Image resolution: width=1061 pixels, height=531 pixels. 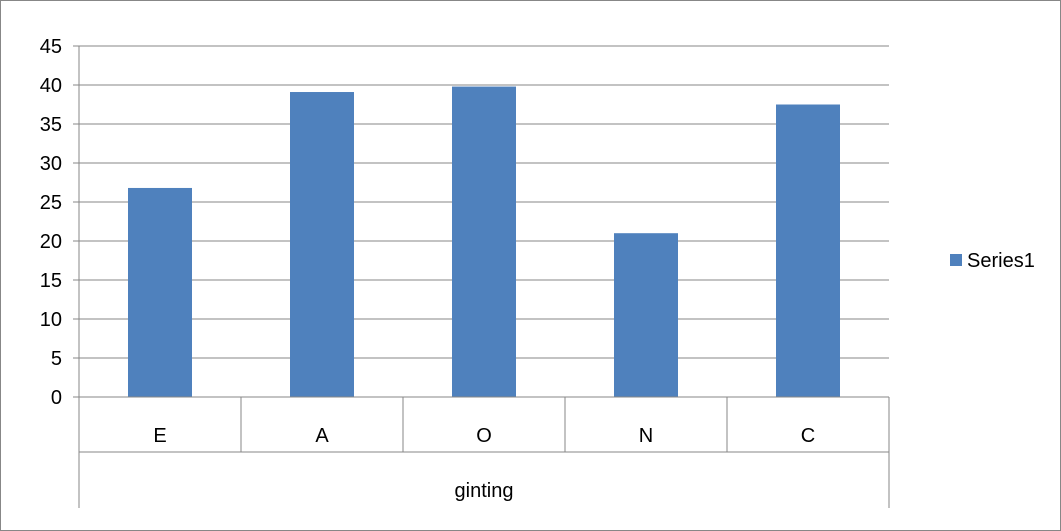 I want to click on x-category-label: O, so click(x=484, y=436).